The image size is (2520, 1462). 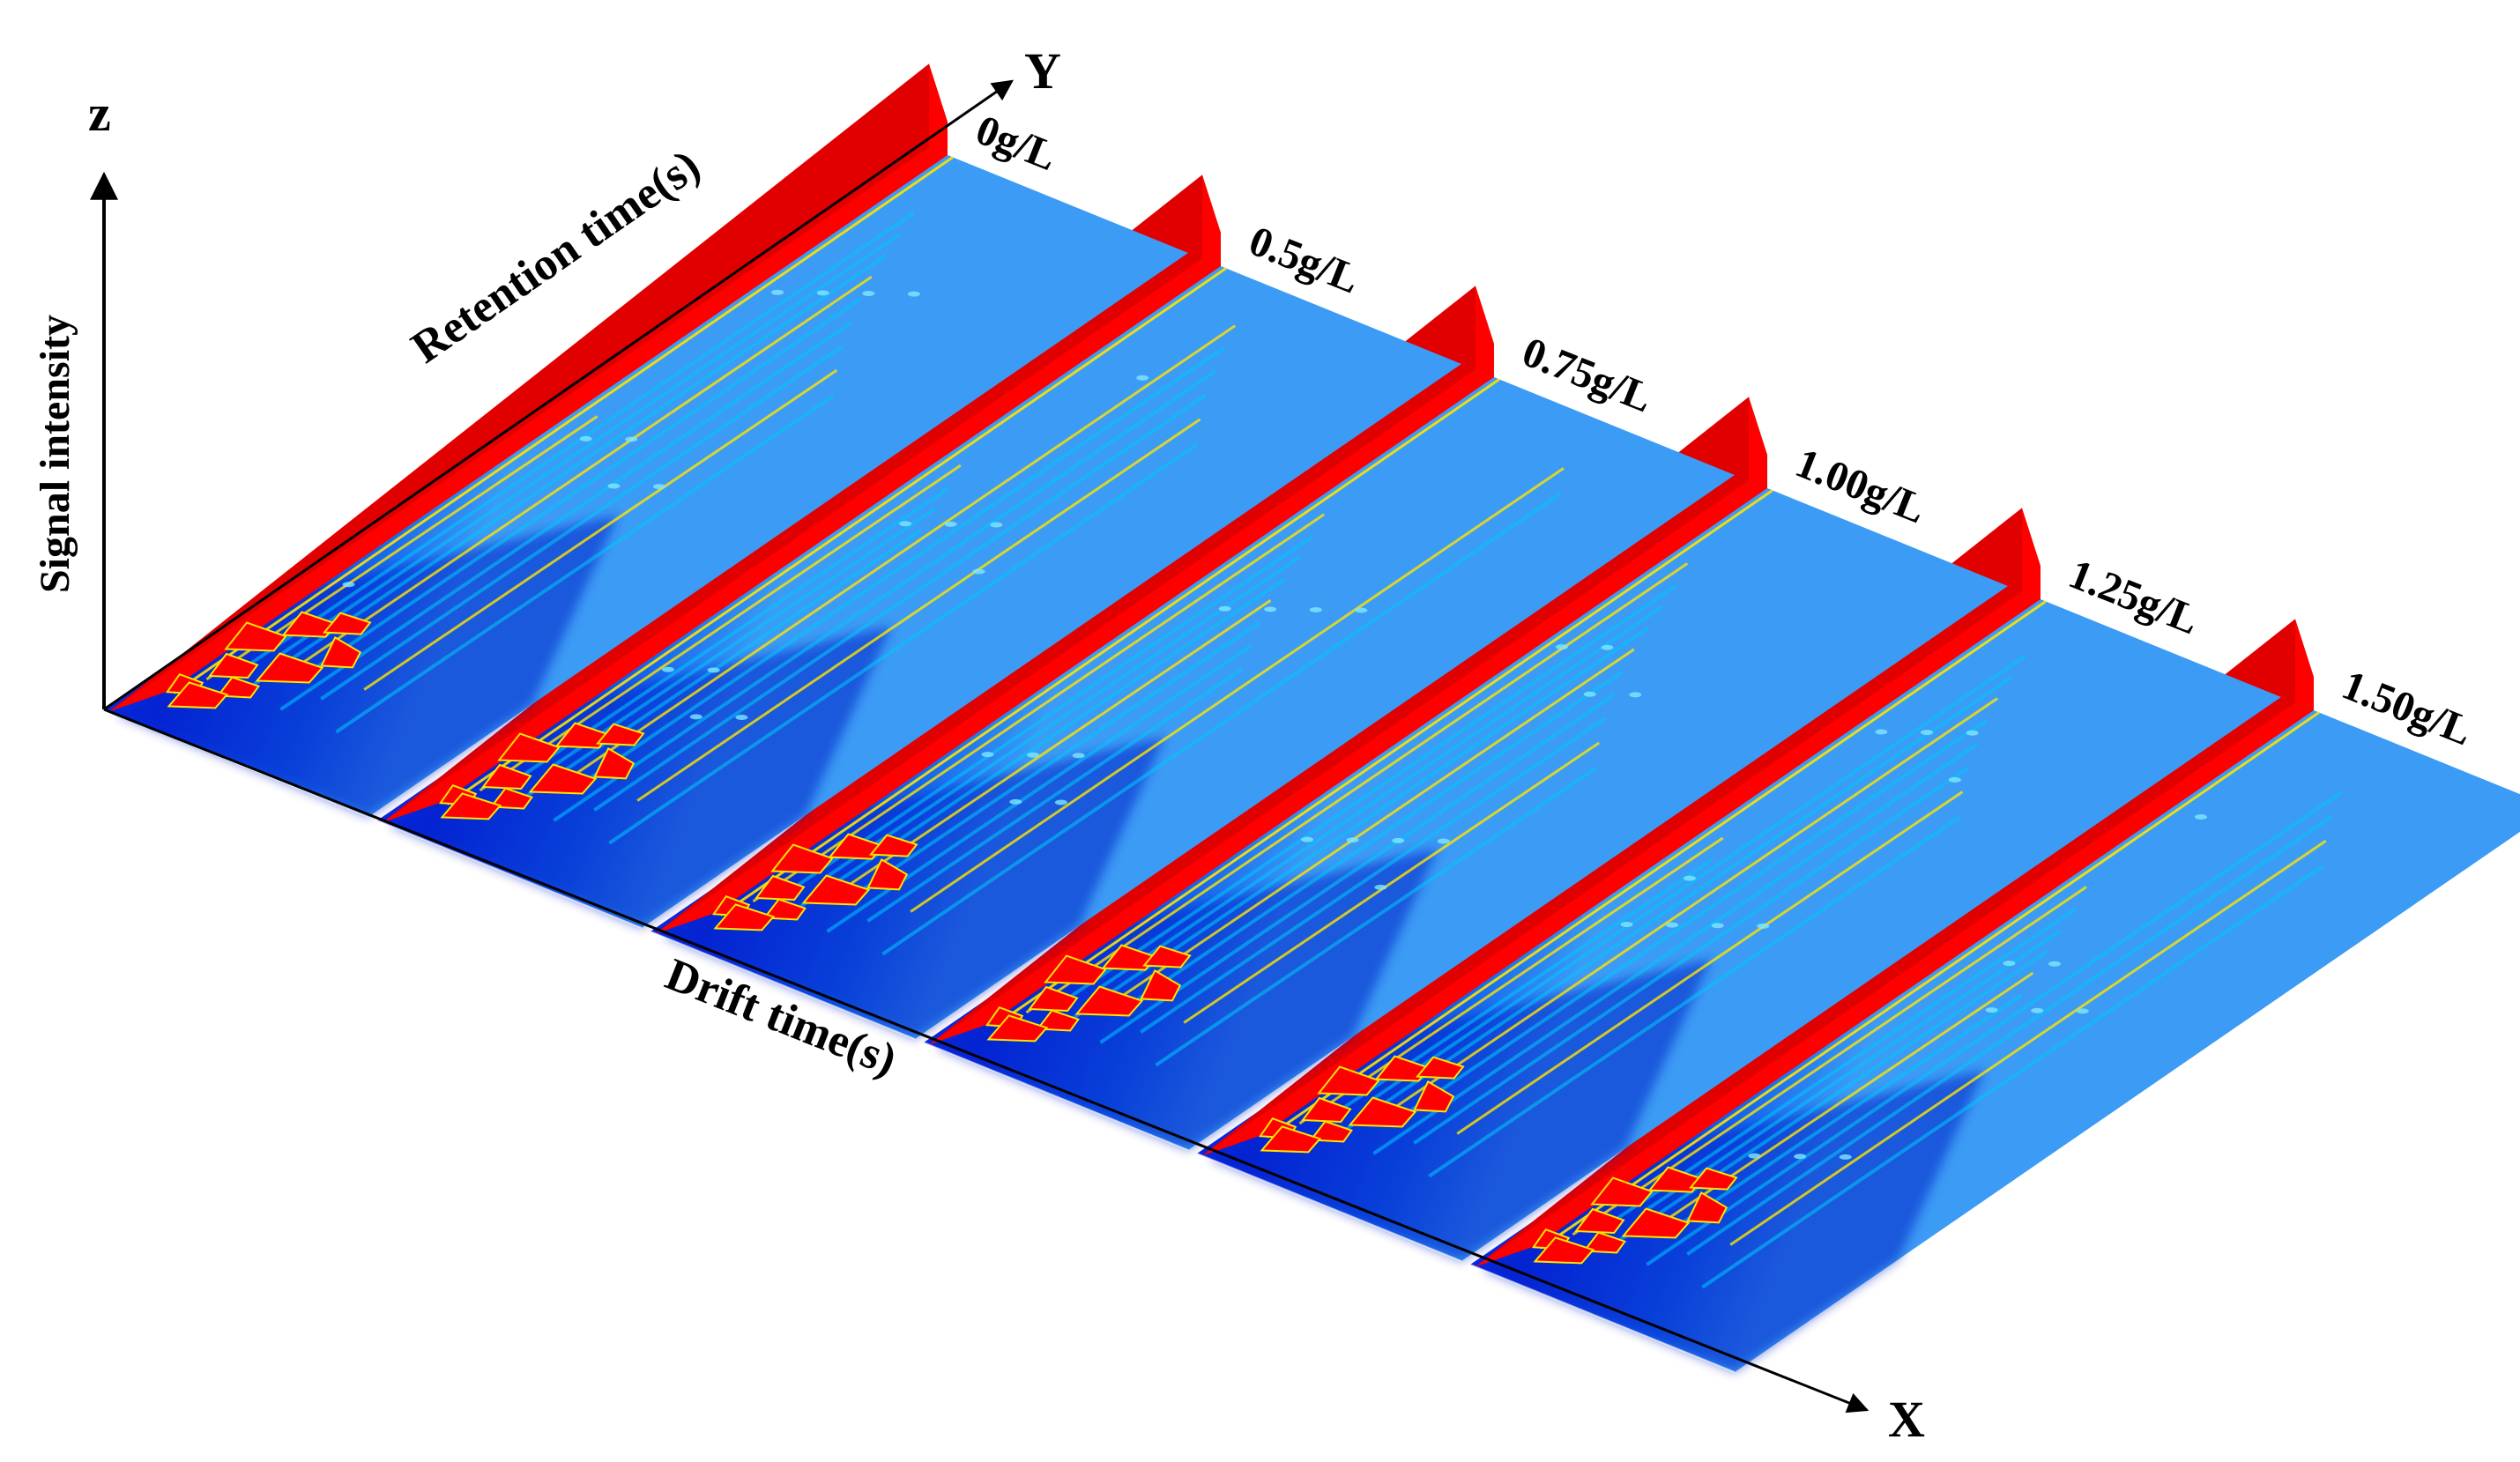 I want to click on y-axis-letter: Y, so click(x=1042, y=71).